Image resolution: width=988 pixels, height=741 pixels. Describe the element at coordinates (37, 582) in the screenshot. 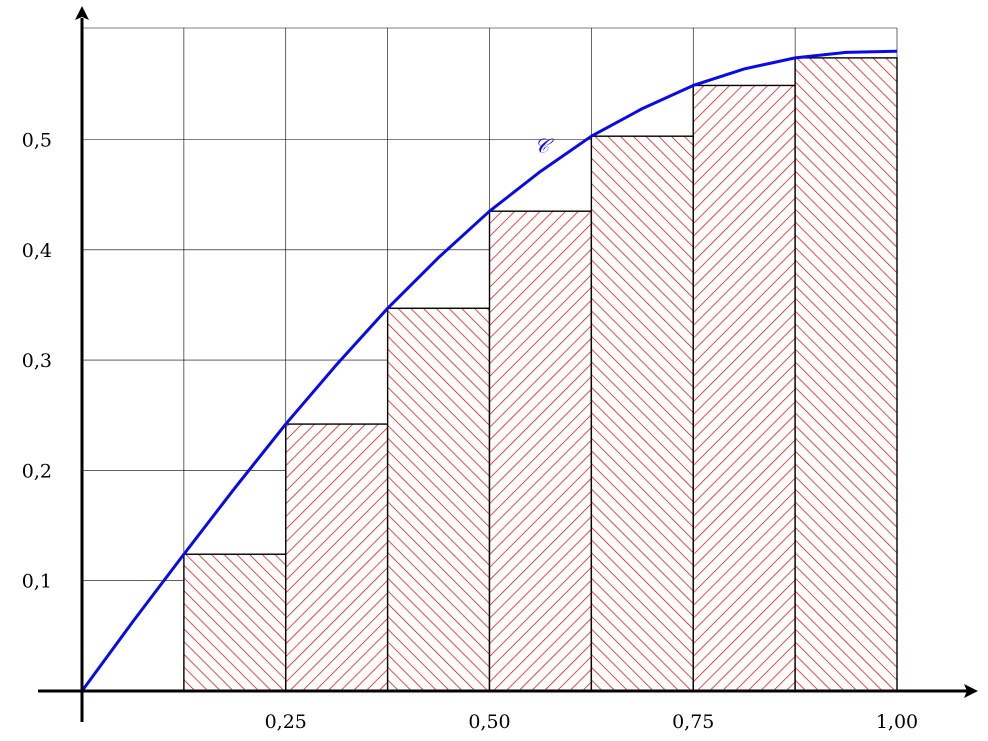

I see `y-tick-label: 0,1` at that location.